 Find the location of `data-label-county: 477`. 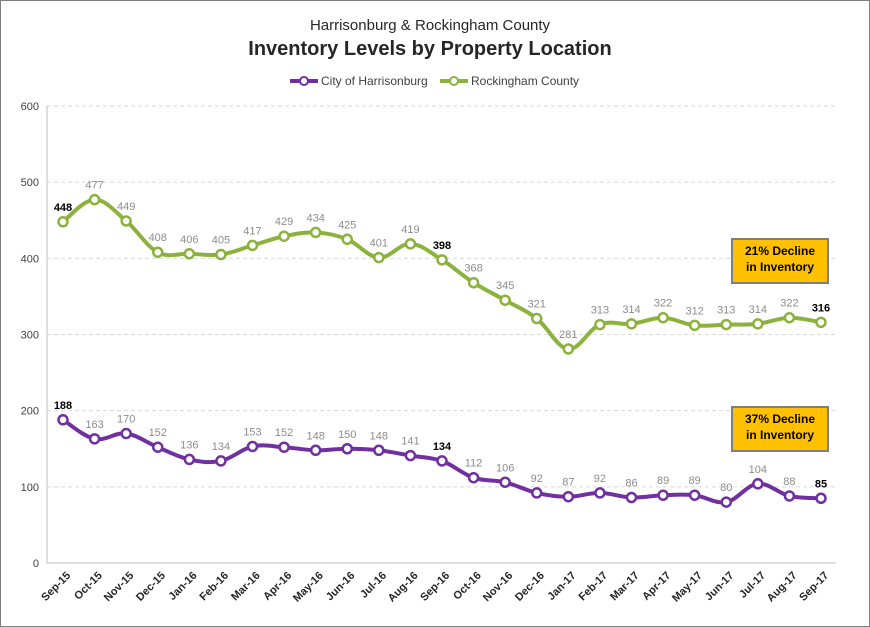

data-label-county: 477 is located at coordinates (94, 186).